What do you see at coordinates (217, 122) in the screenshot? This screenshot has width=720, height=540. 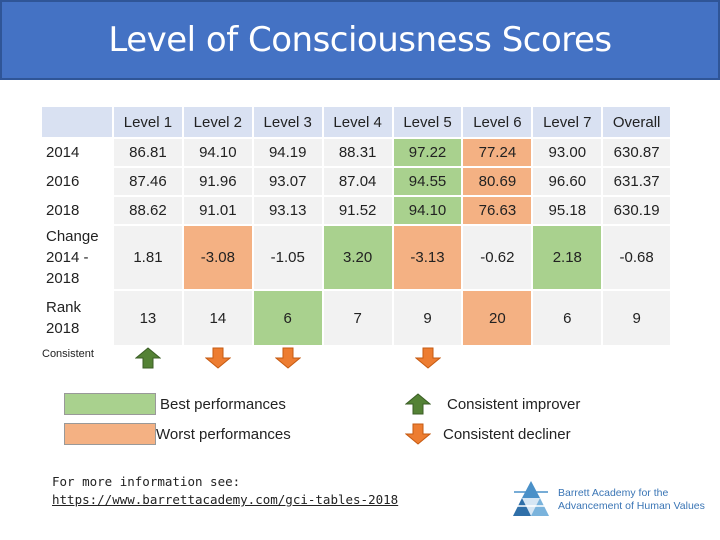 I see `column-header: Level 2` at bounding box center [217, 122].